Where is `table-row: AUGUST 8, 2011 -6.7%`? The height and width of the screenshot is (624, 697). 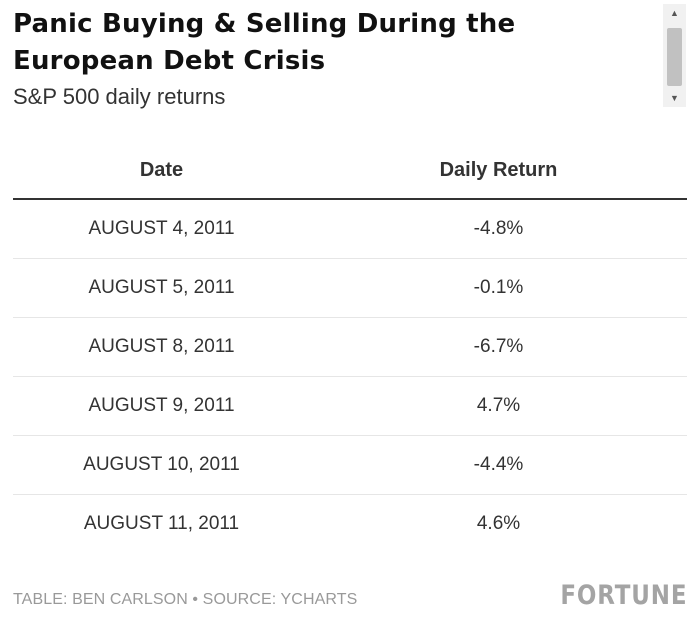 table-row: AUGUST 8, 2011 -6.7% is located at coordinates (350, 347).